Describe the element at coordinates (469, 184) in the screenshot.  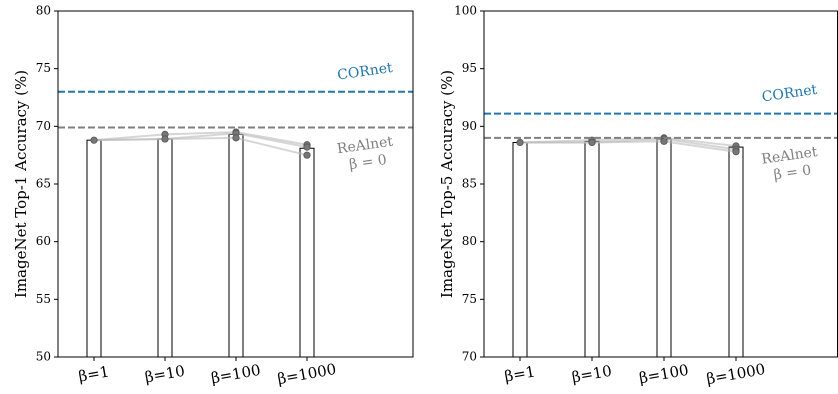
I see `y-tick-label: 85` at that location.